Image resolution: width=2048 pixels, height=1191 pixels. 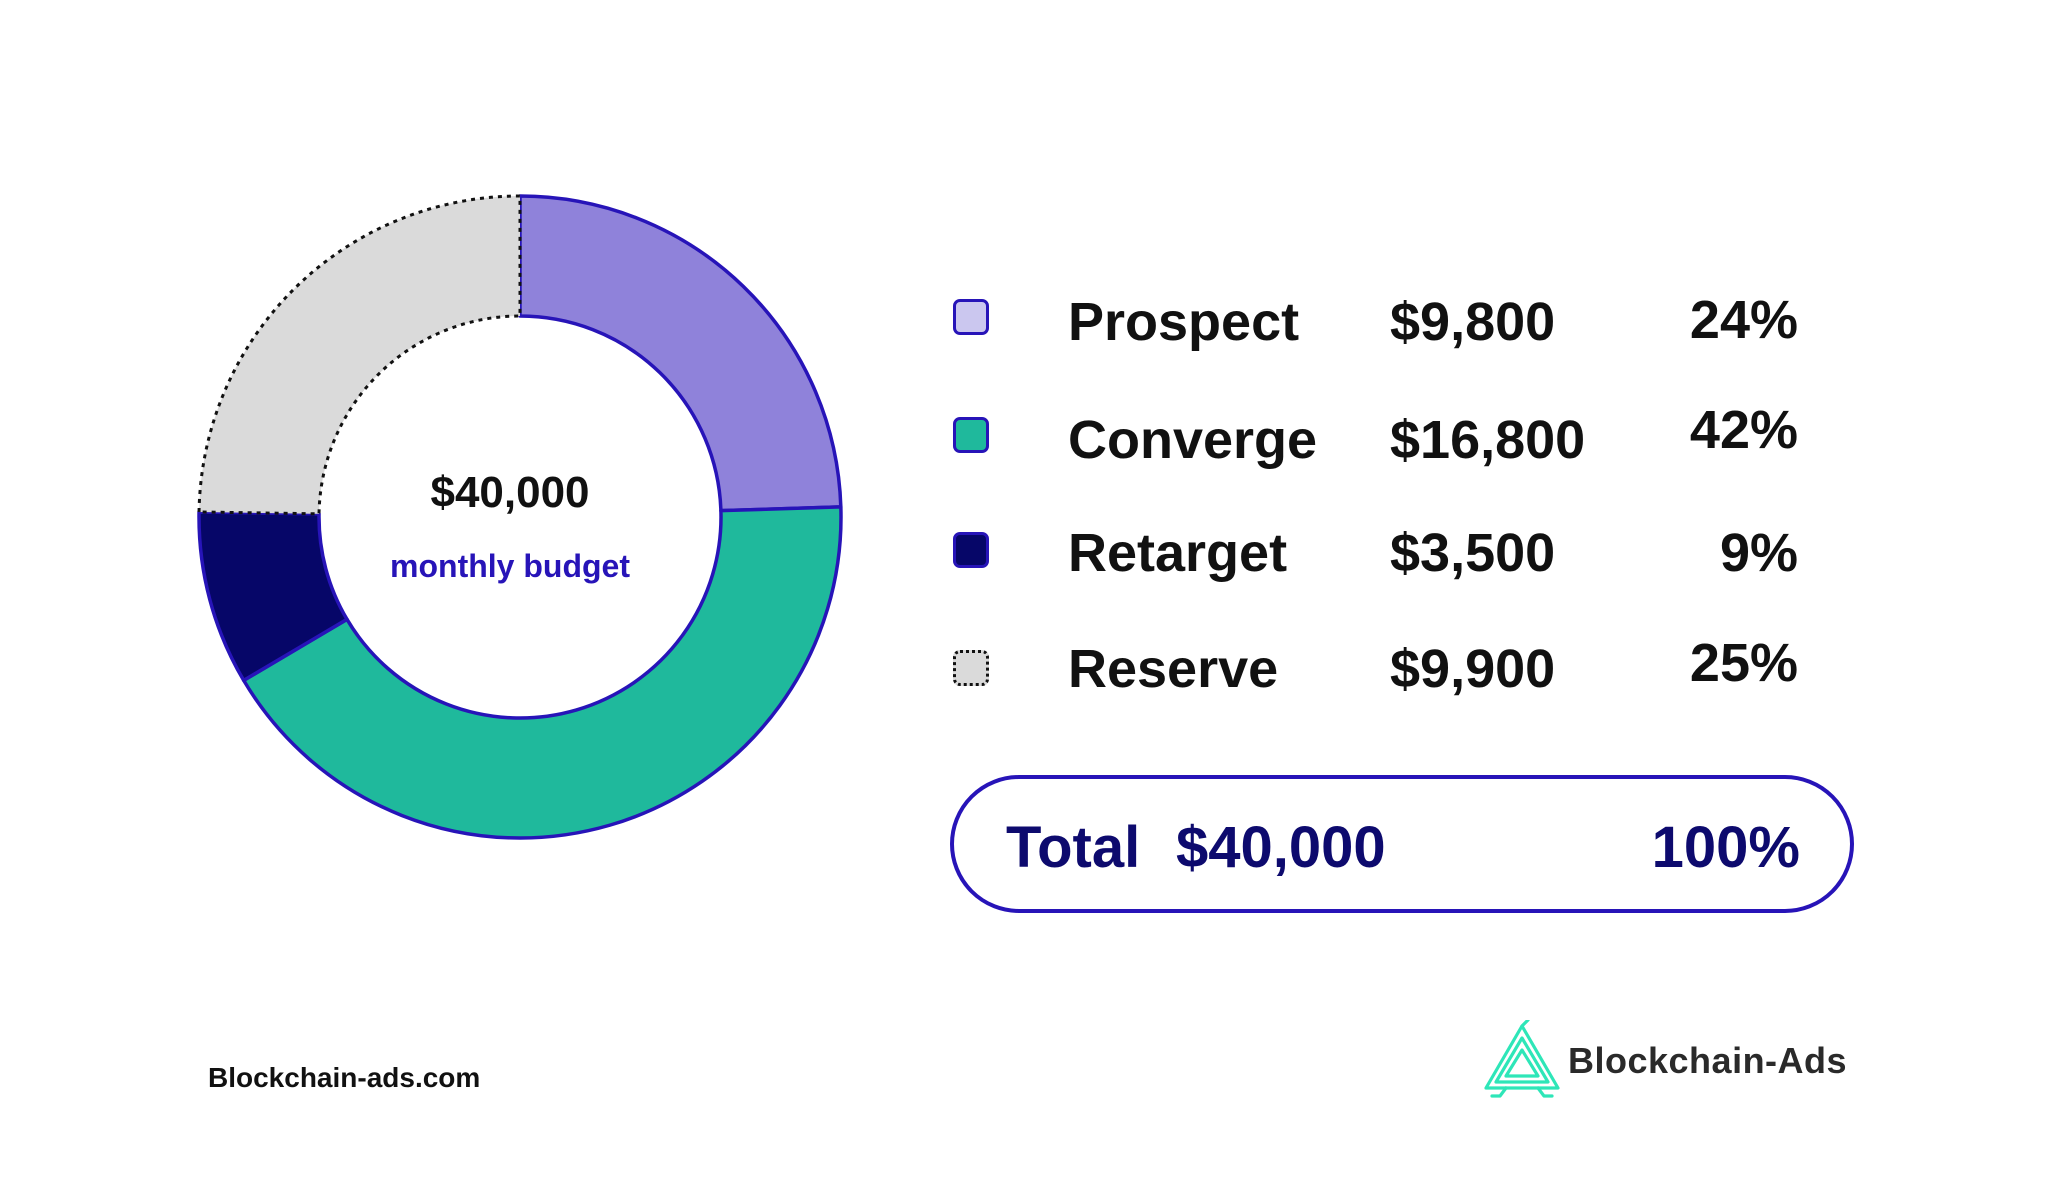 What do you see at coordinates (1024, 566) in the screenshot?
I see `legend-row-retarget: Retarget $3,500 9%` at bounding box center [1024, 566].